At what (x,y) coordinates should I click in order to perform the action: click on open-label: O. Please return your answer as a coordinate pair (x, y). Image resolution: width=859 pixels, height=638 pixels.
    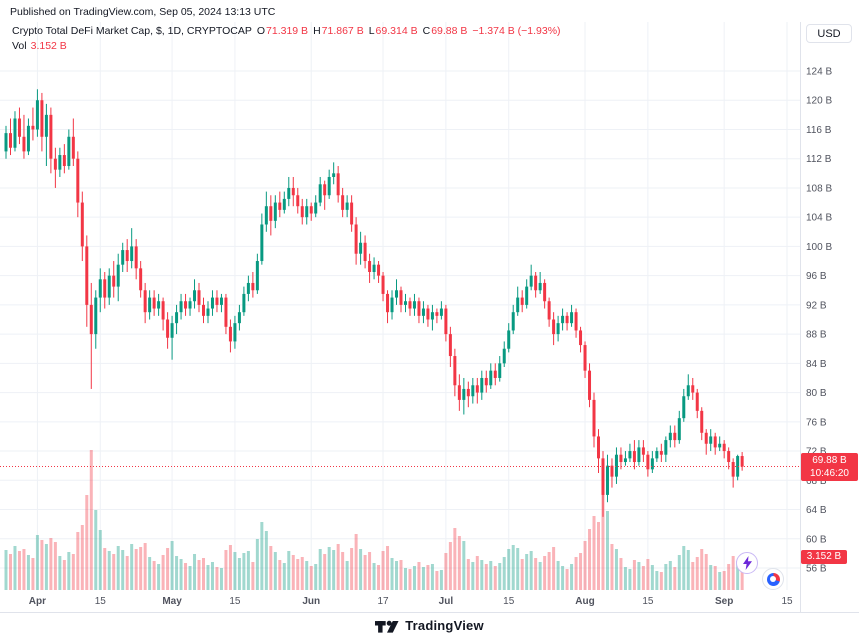
    Looking at the image, I should click on (261, 31).